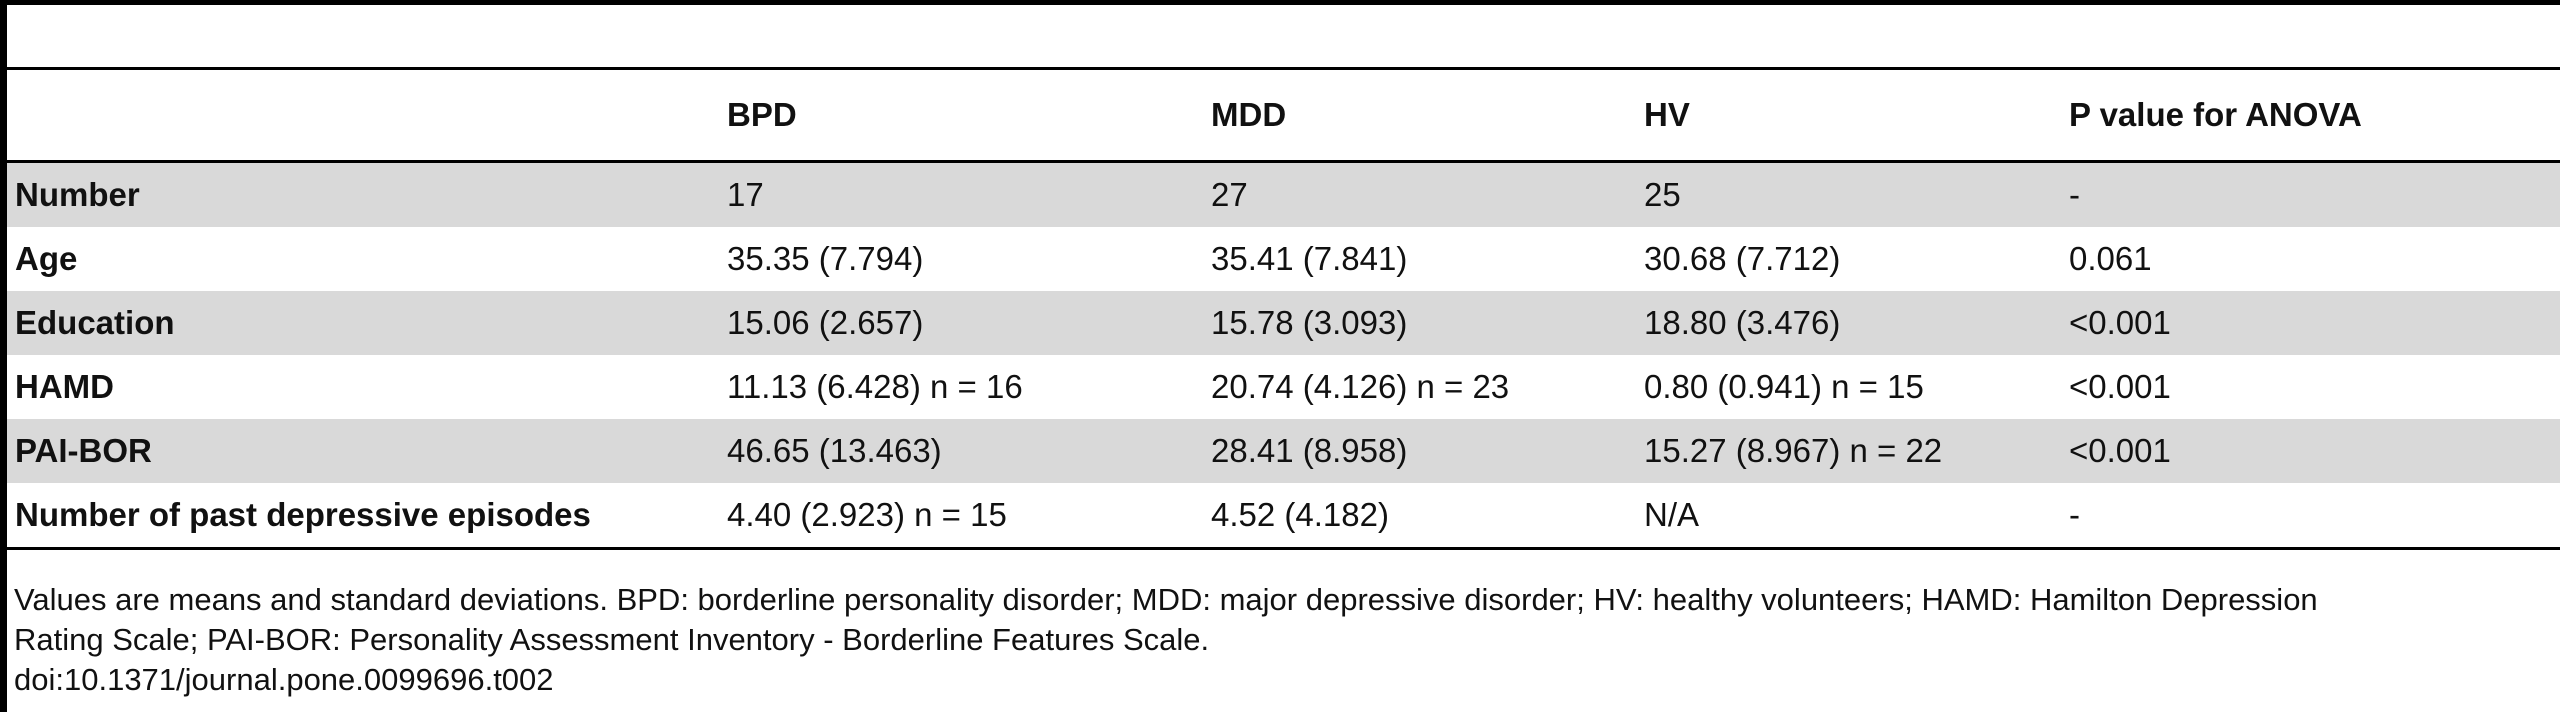 Image resolution: width=2560 pixels, height=712 pixels. What do you see at coordinates (284, 679) in the screenshot?
I see `footnote-doi: doi:10.1371/journal.pone.0099696.t002` at bounding box center [284, 679].